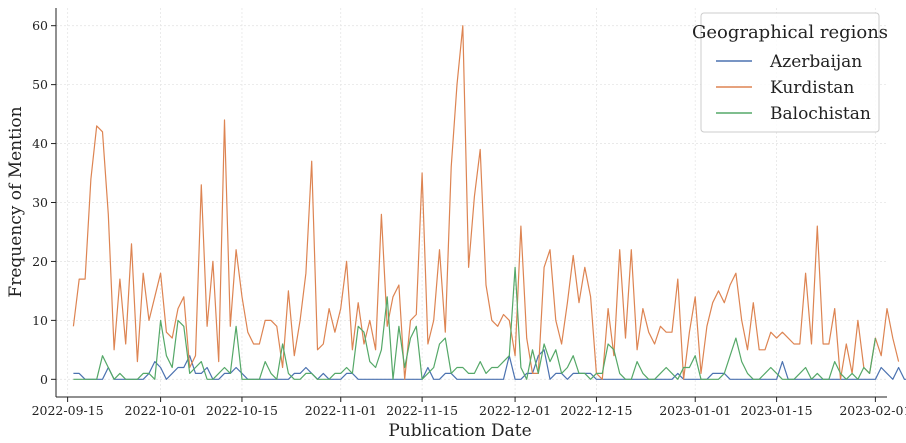  What do you see at coordinates (40, 143) in the screenshot?
I see `y-tick-label: 40` at bounding box center [40, 143].